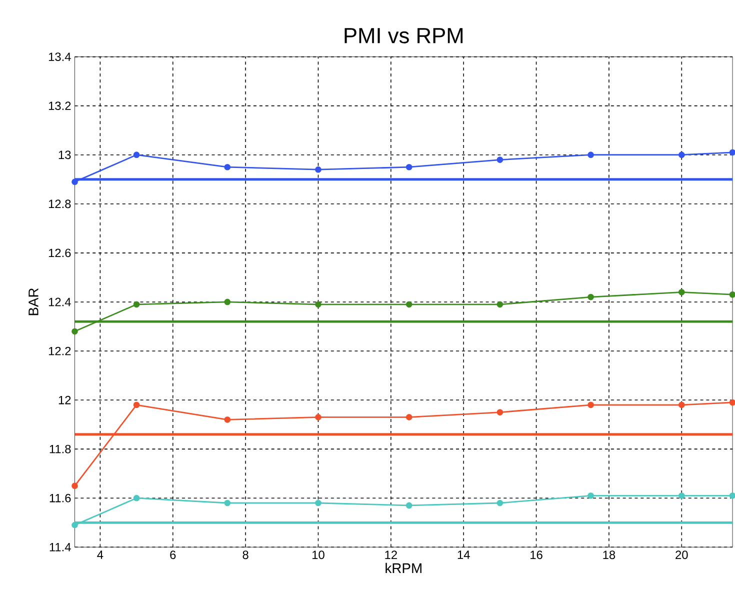  Describe the element at coordinates (59, 351) in the screenshot. I see `y-tick-label: 12.2` at that location.